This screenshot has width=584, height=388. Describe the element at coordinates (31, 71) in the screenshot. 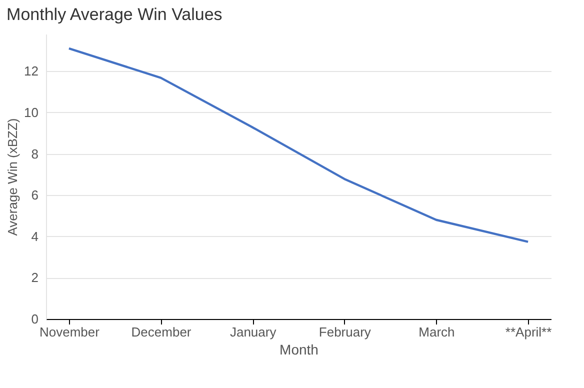

I see `y-tick-label: 12` at that location.